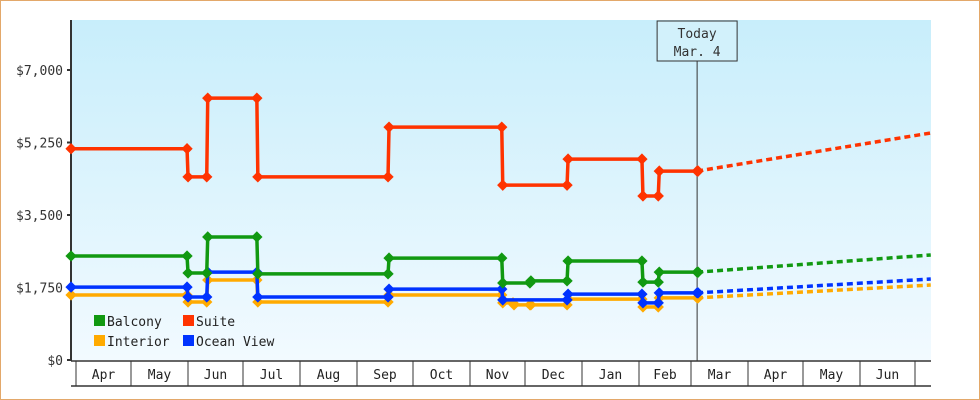 This screenshot has height=400, width=980. I want to click on x-tick-label: Feb, so click(665, 375).